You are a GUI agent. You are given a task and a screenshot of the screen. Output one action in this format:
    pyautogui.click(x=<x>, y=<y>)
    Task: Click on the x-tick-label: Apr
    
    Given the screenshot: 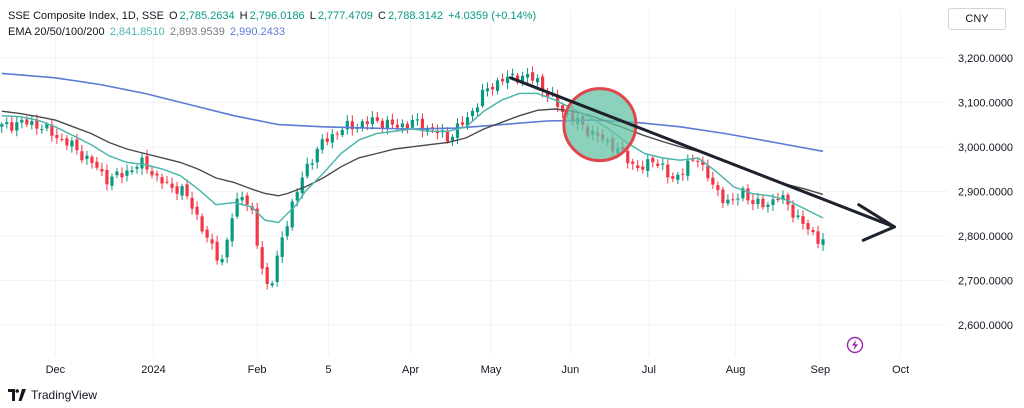 What is the action you would take?
    pyautogui.click(x=410, y=370)
    